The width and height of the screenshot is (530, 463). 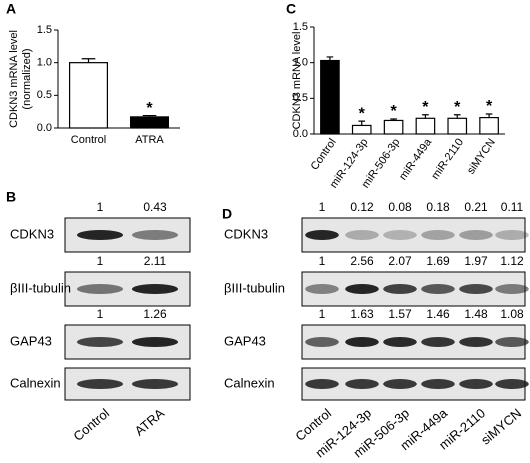 What do you see at coordinates (438, 314) in the screenshot?
I see `quantification-label: 1.46` at bounding box center [438, 314].